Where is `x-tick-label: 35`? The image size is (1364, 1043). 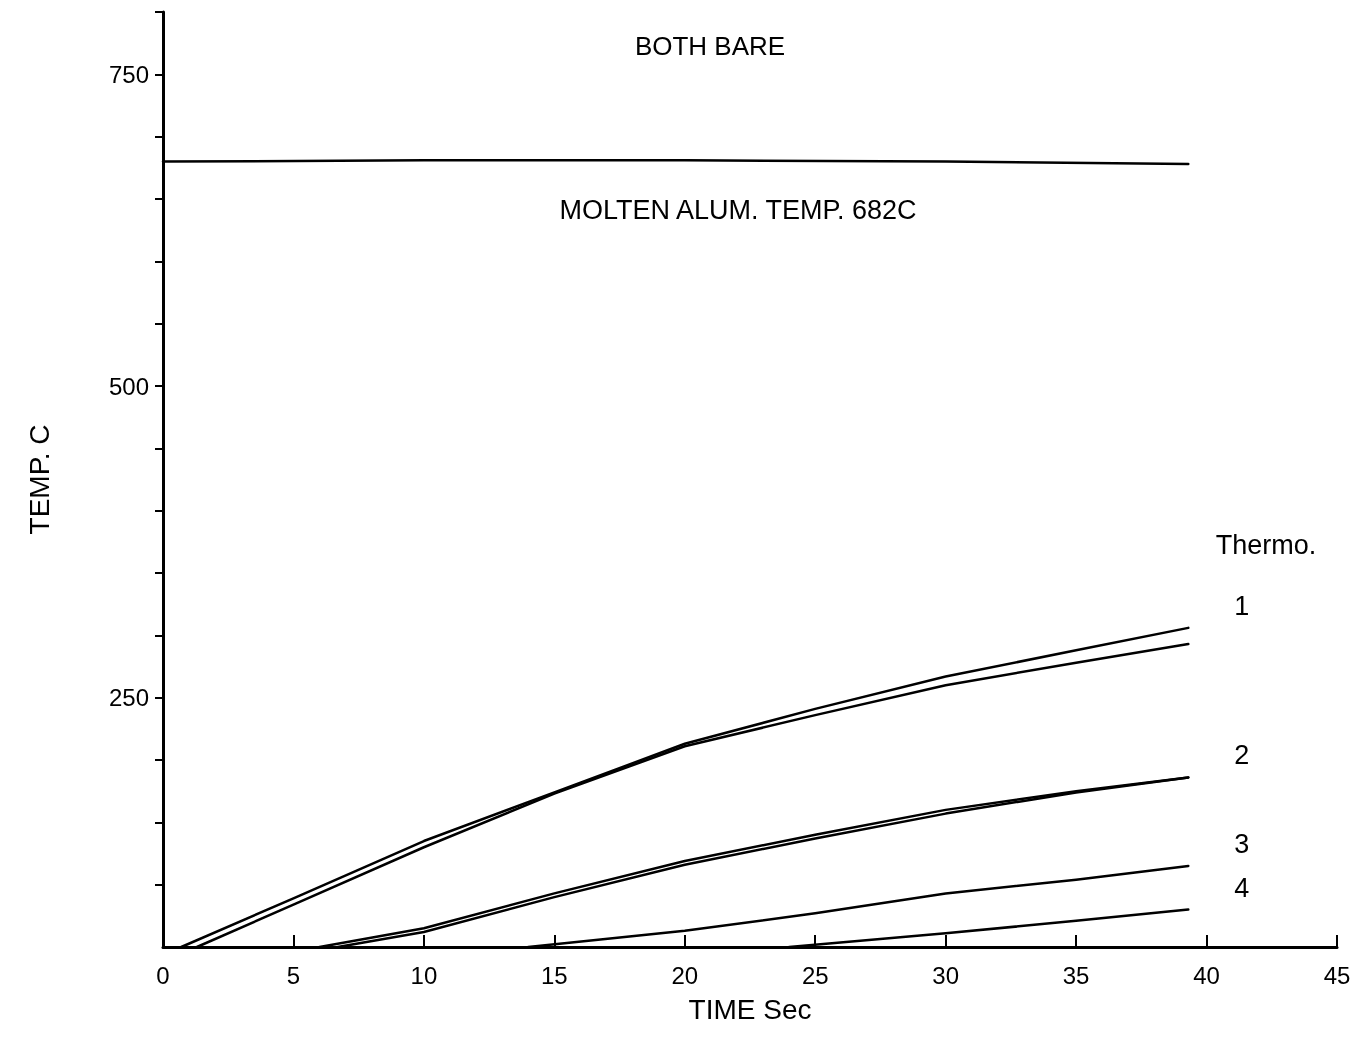 x-tick-label: 35 is located at coordinates (1076, 975).